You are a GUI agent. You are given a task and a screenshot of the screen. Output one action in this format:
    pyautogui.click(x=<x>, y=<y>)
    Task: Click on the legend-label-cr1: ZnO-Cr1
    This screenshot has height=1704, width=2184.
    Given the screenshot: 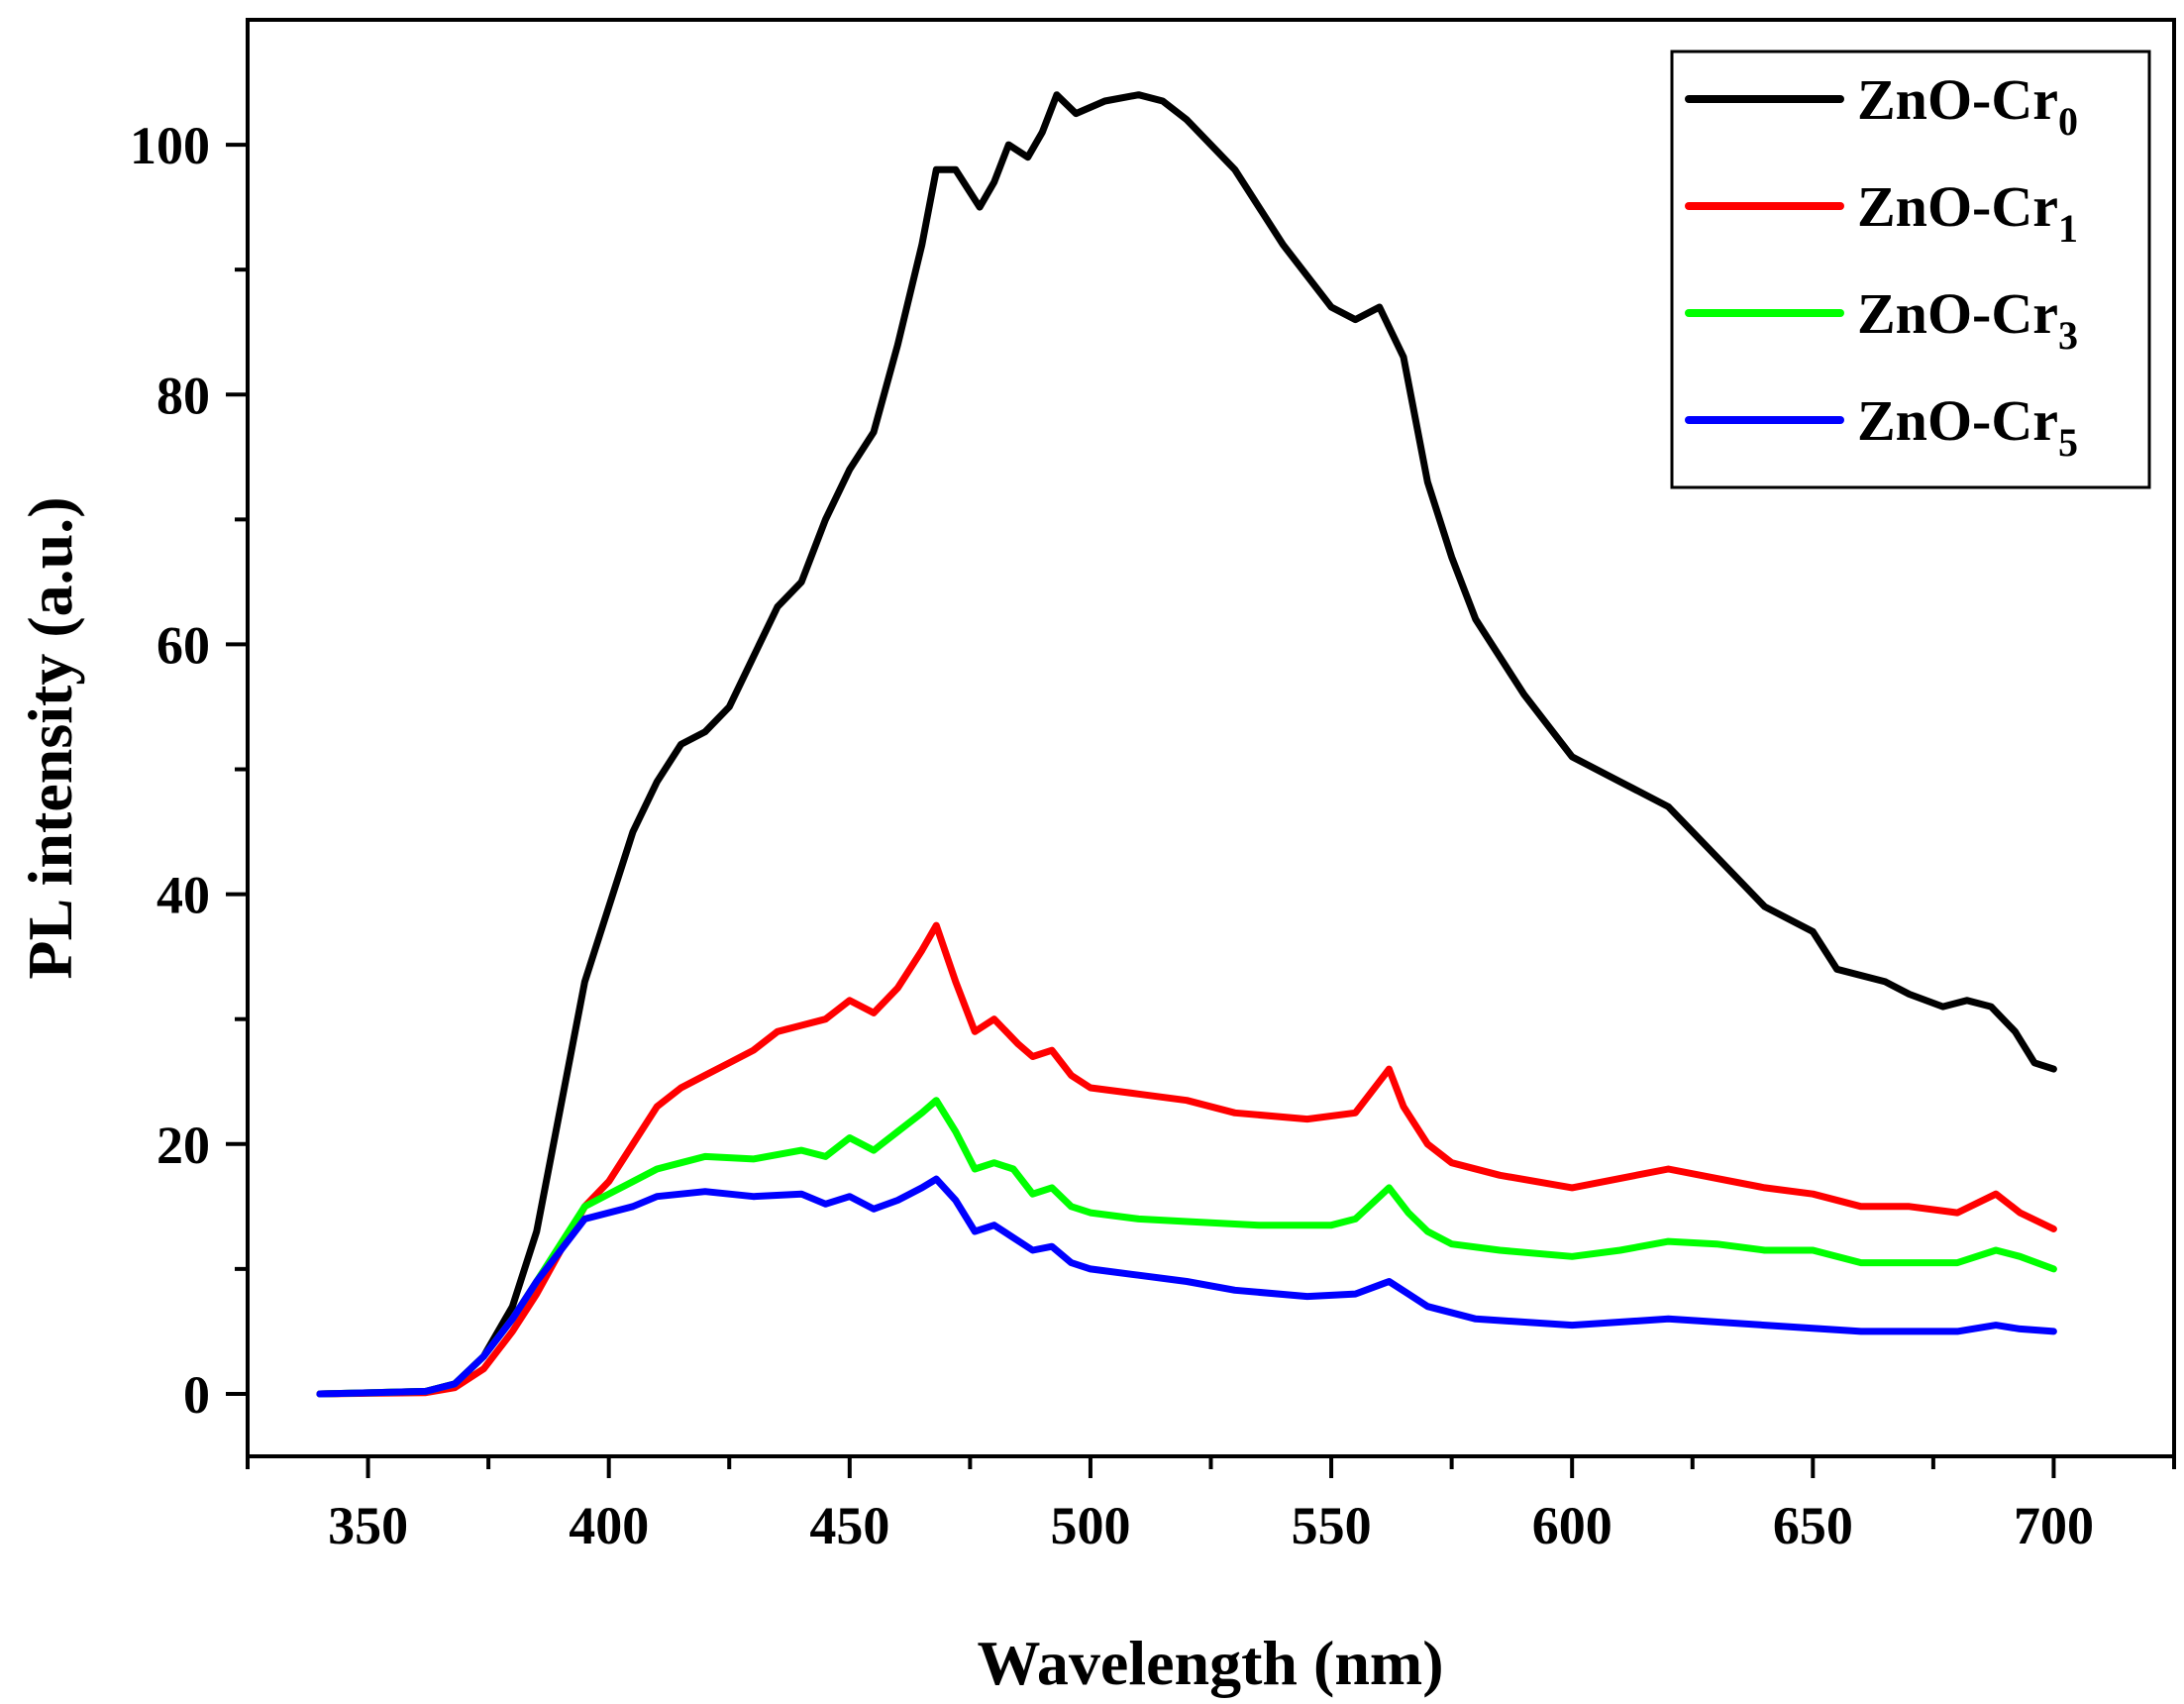 What is the action you would take?
    pyautogui.click(x=1967, y=212)
    